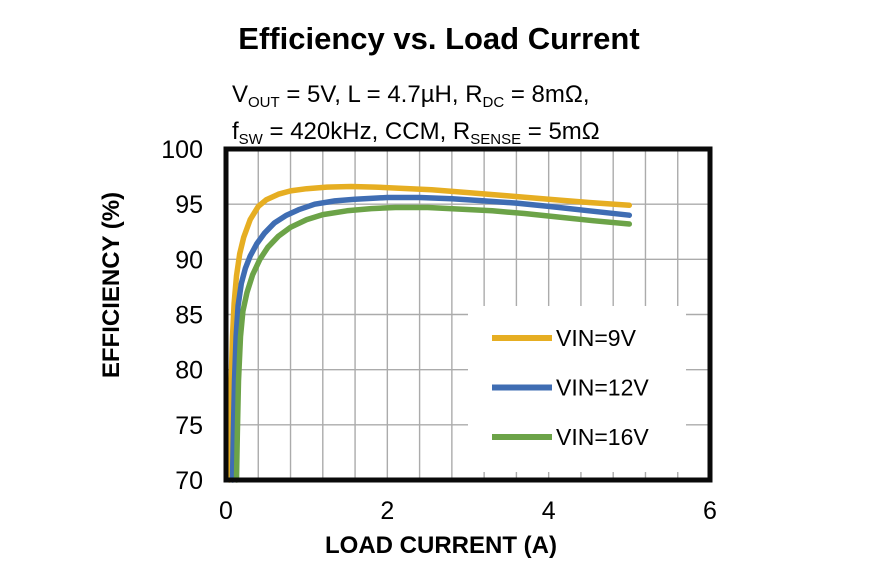  What do you see at coordinates (493, 102) in the screenshot?
I see `subtitle-subscript: DC` at bounding box center [493, 102].